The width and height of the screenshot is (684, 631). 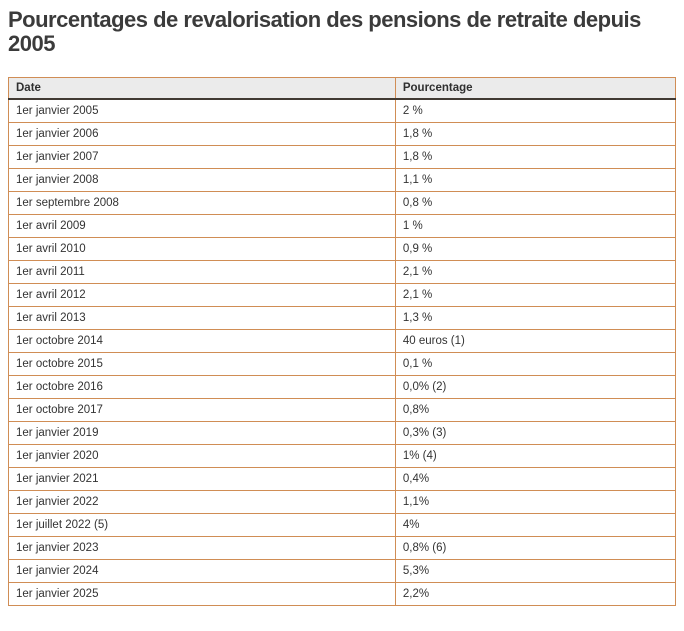 What do you see at coordinates (202, 226) in the screenshot?
I see `date-cell: 1er avril 2009` at bounding box center [202, 226].